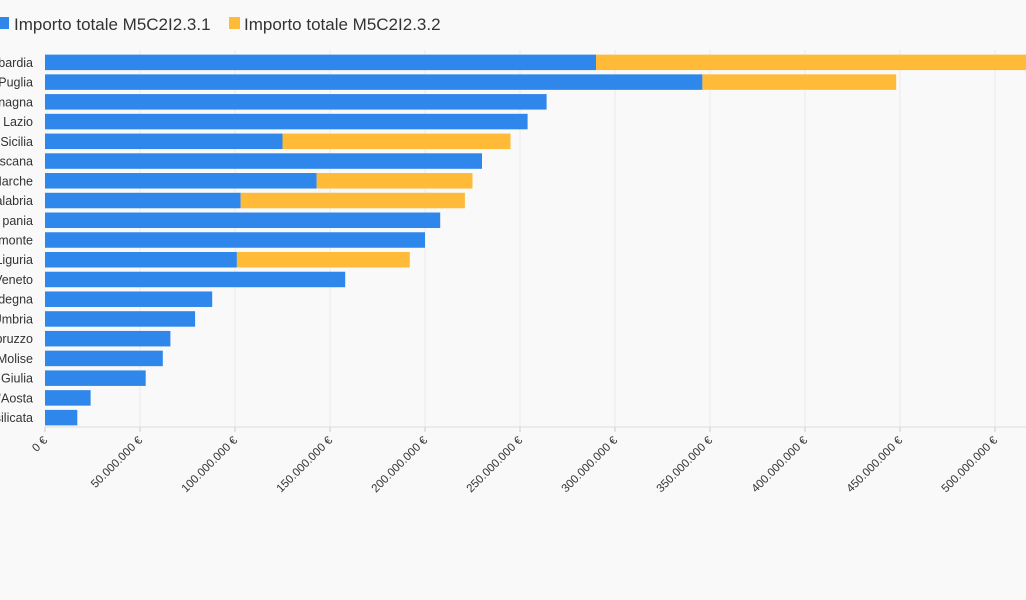 The width and height of the screenshot is (1026, 600). I want to click on category-label: Sicilia, so click(16, 142).